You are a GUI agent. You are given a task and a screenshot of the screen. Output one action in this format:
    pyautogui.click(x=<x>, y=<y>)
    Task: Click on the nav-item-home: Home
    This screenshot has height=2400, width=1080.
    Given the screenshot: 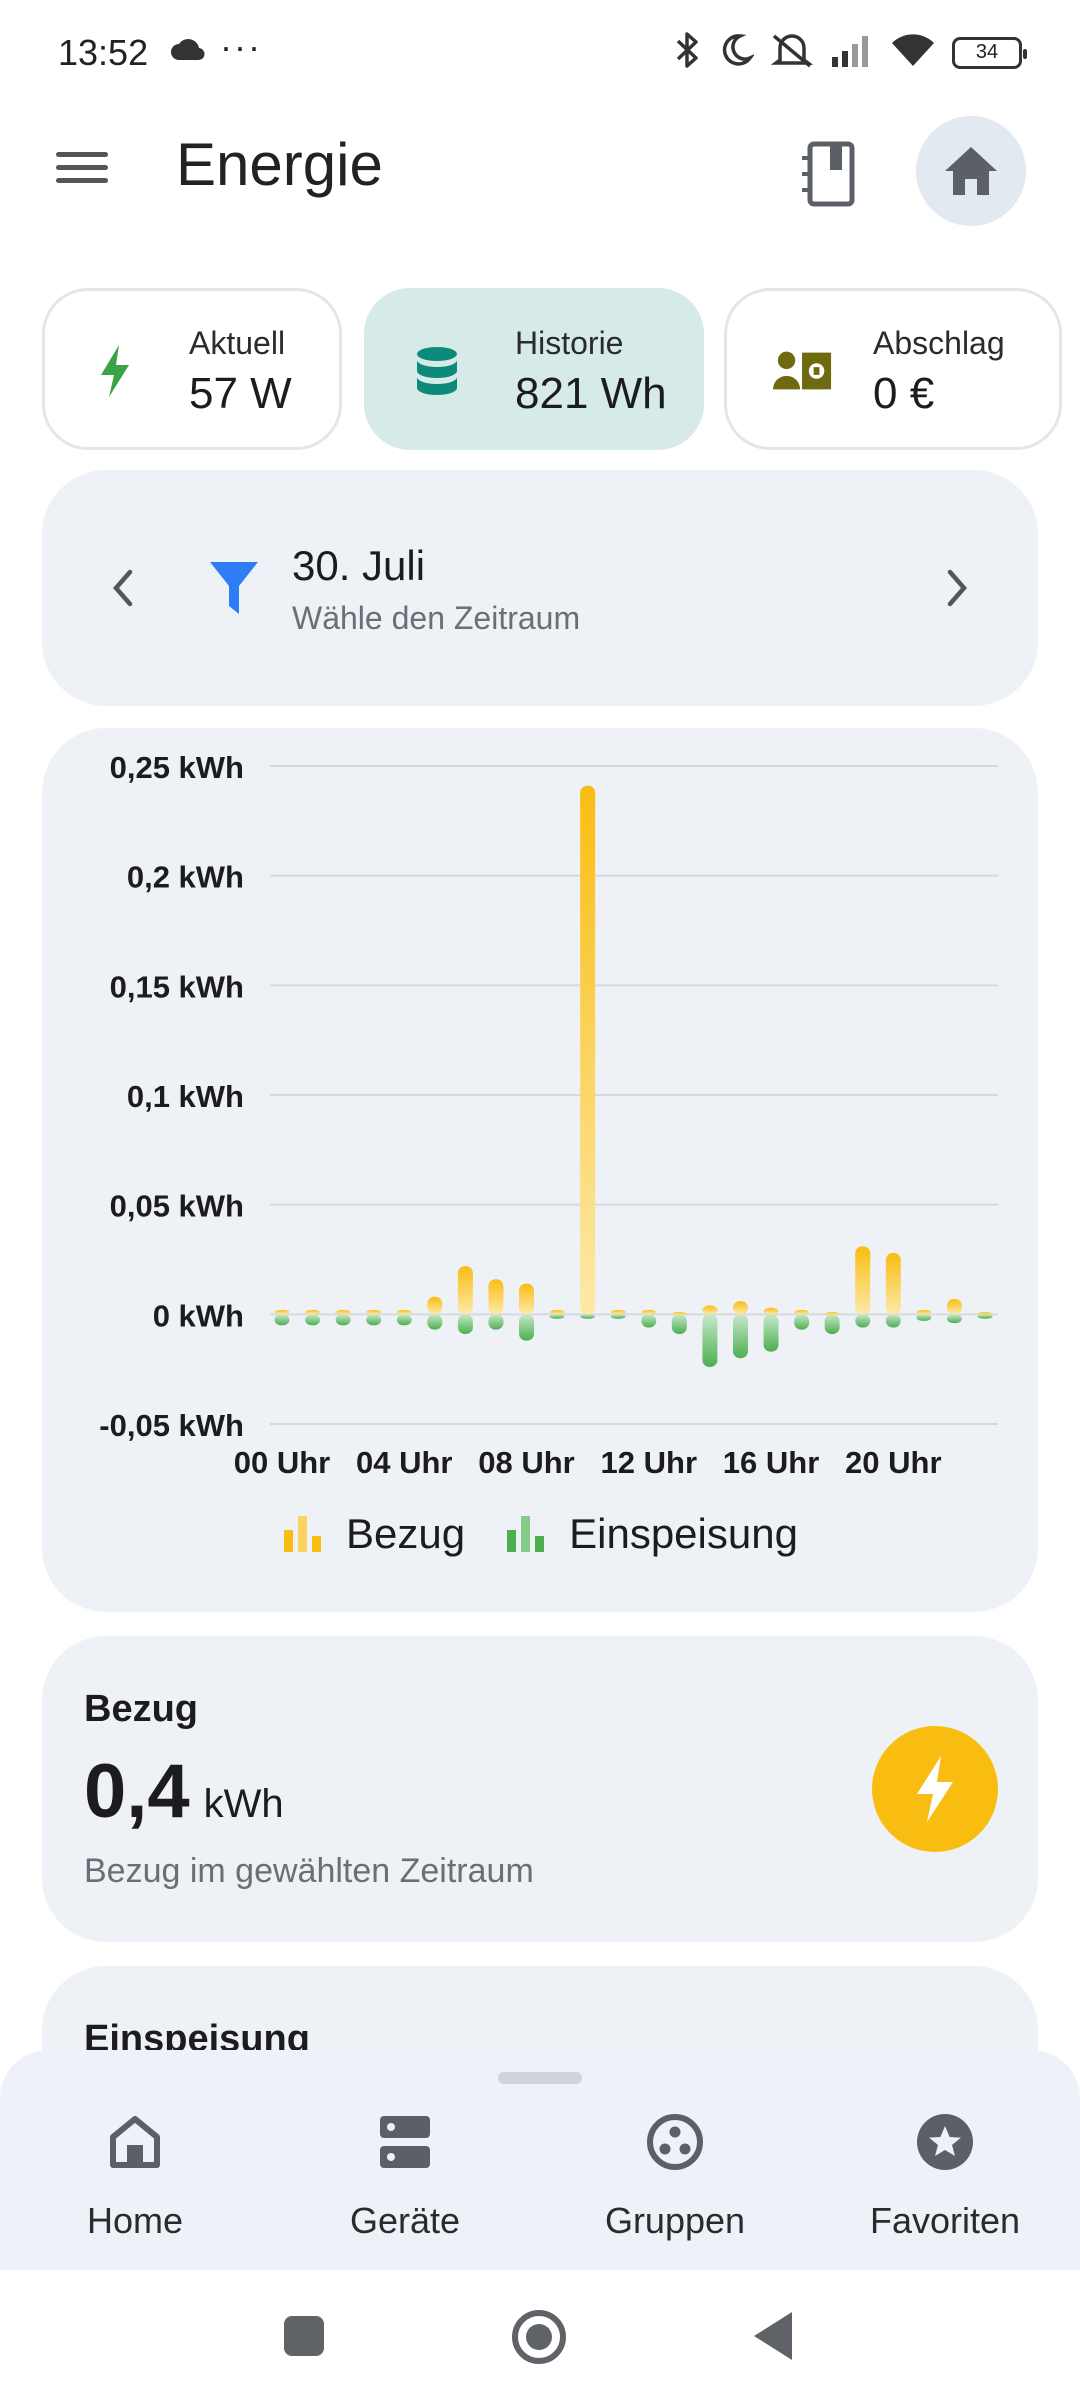 What is the action you would take?
    pyautogui.click(x=135, y=2177)
    